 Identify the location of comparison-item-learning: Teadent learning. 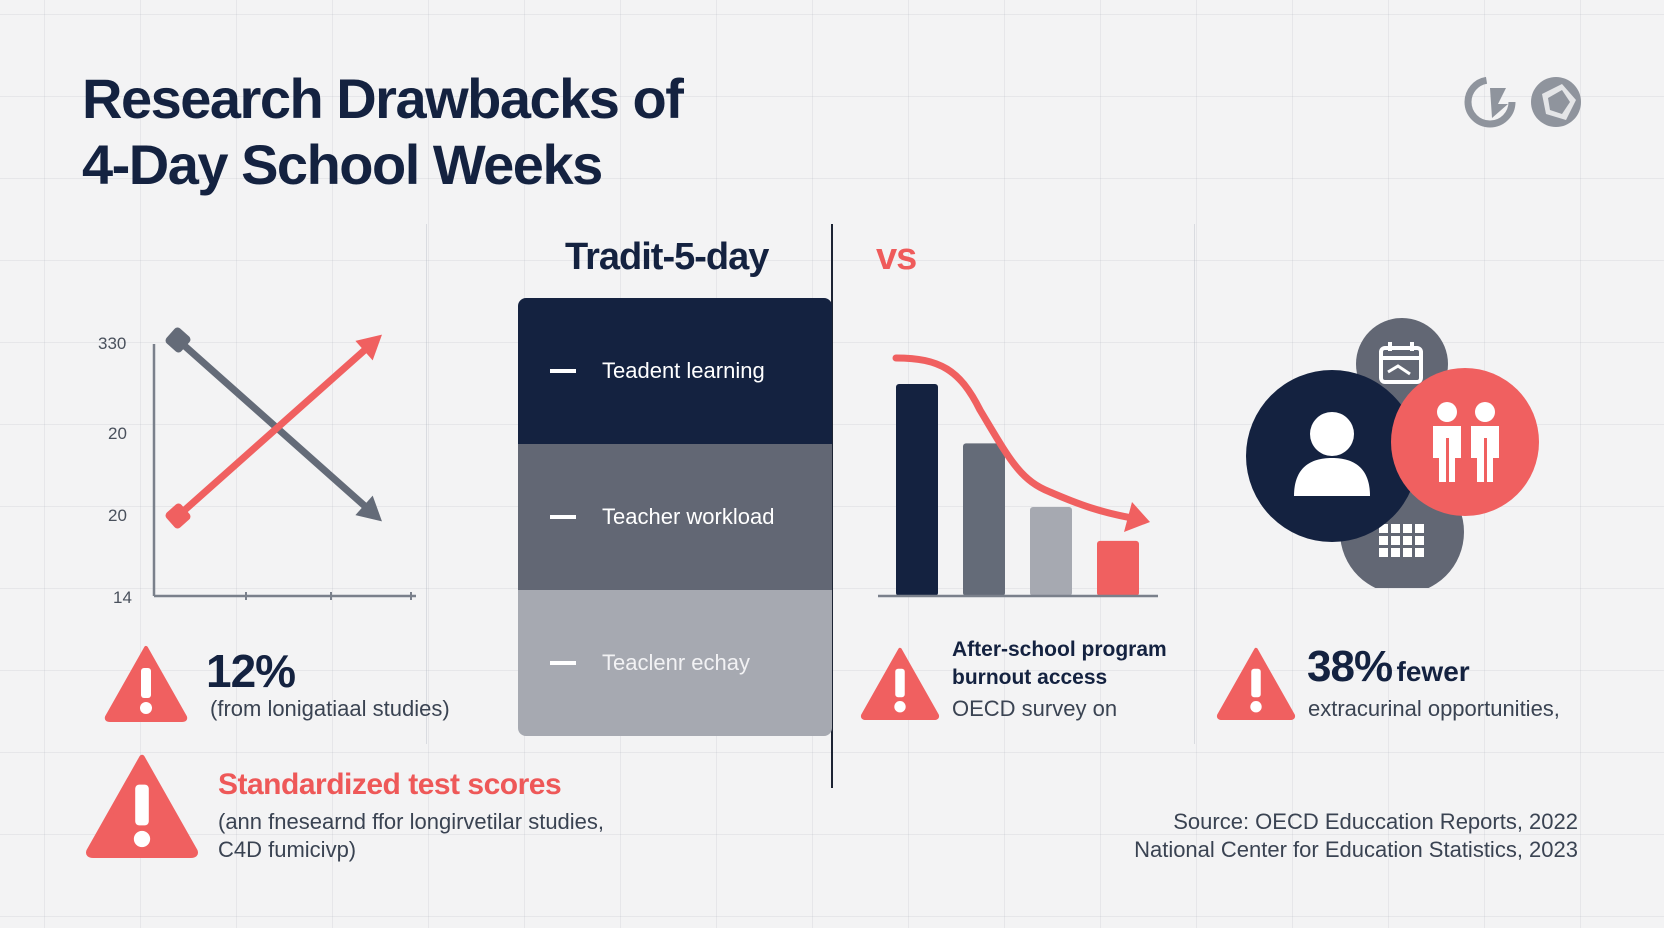
(675, 371).